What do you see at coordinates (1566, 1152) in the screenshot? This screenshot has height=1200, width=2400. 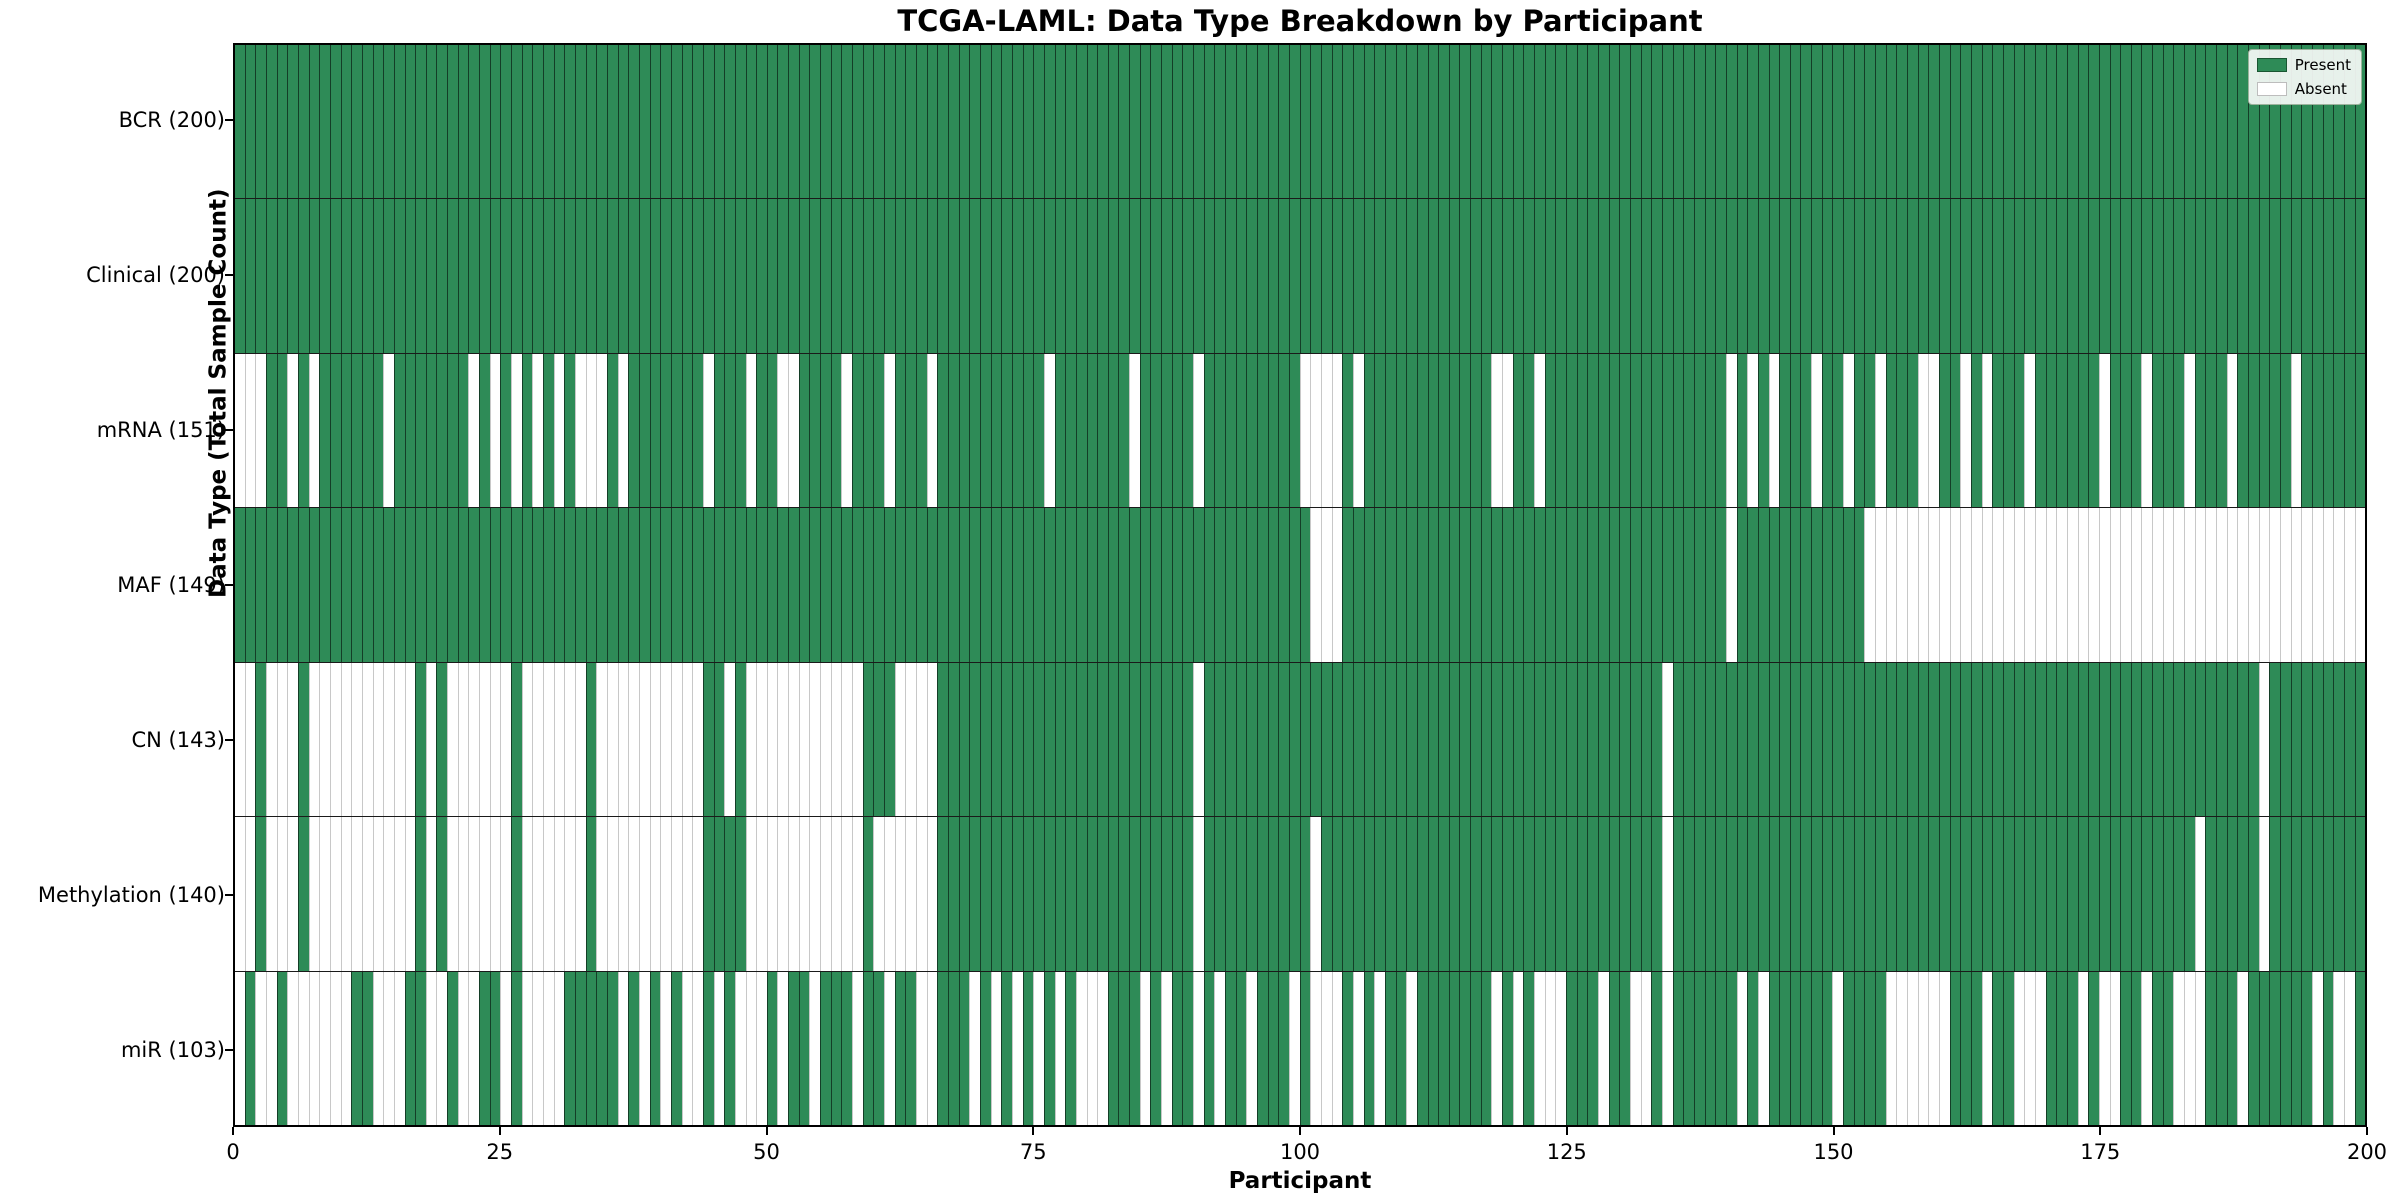 I see `x-tick-label: 125` at bounding box center [1566, 1152].